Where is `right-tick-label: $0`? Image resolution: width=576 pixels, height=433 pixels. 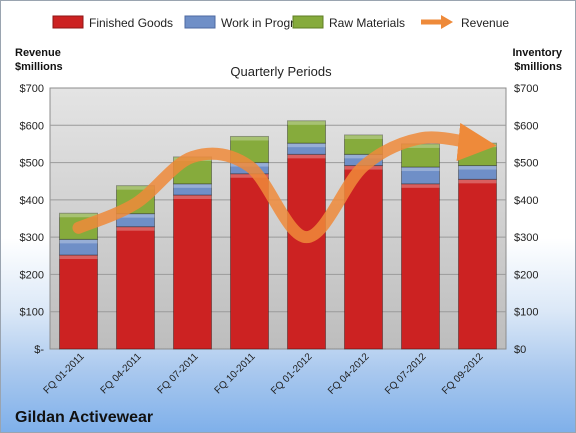 right-tick-label: $0 is located at coordinates (520, 350).